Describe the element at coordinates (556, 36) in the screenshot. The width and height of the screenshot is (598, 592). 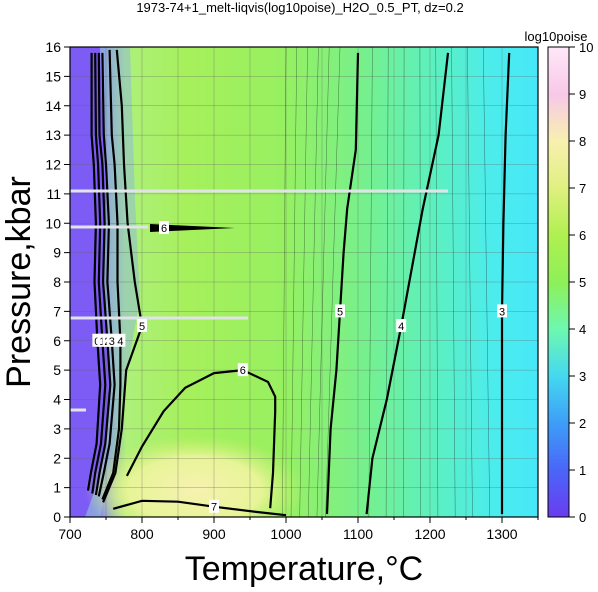
I see `colorbar-label: log10poise` at that location.